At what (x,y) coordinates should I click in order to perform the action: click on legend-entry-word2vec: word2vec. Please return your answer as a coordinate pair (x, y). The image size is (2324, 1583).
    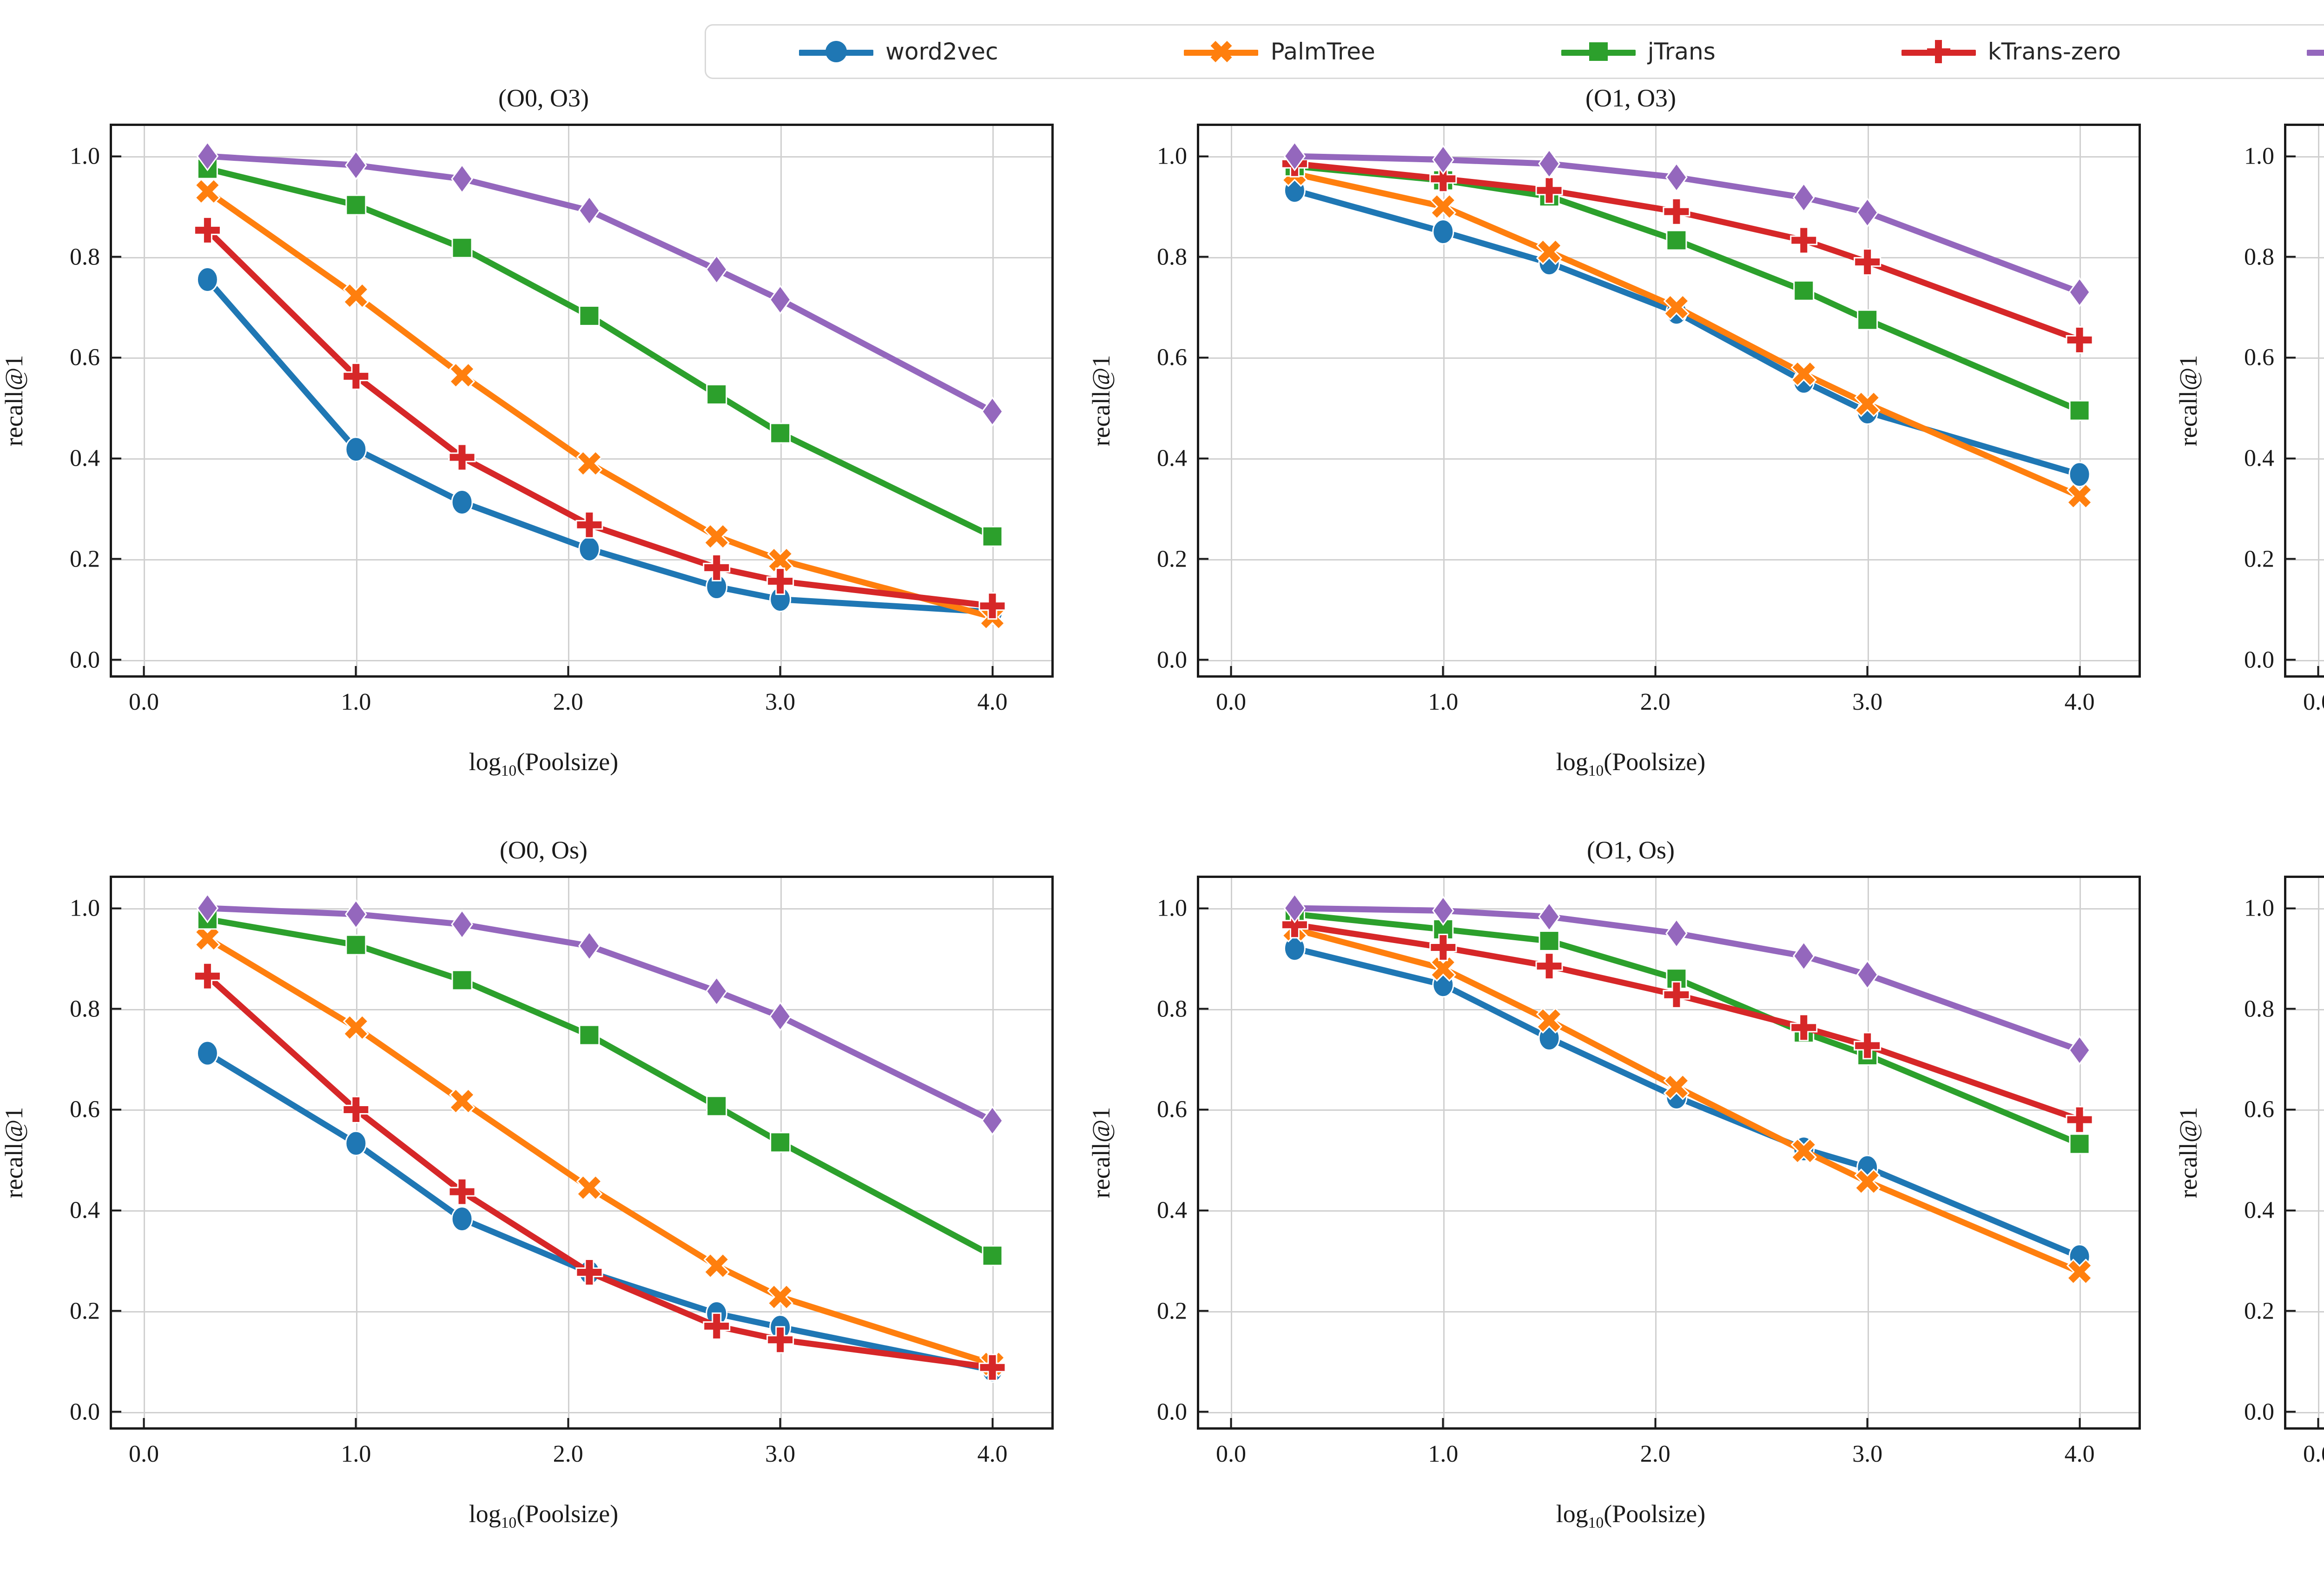
    Looking at the image, I should click on (898, 52).